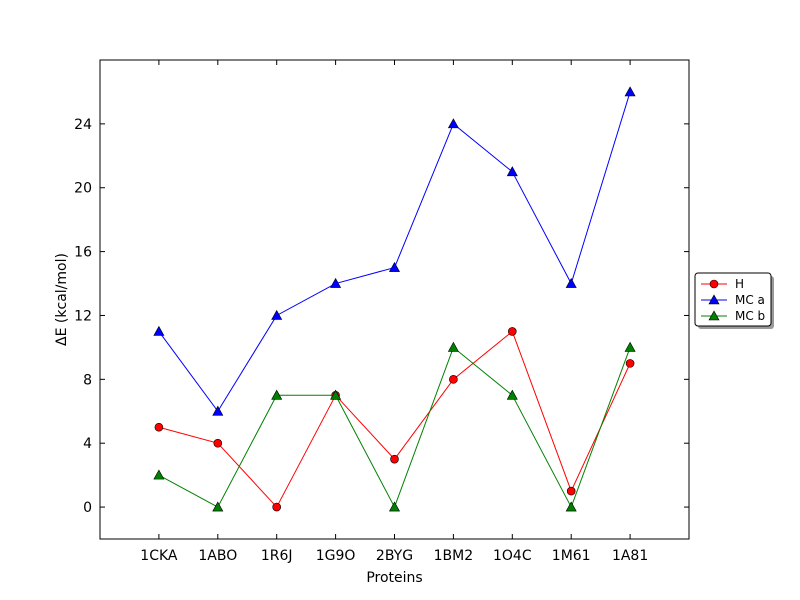  Describe the element at coordinates (394, 578) in the screenshot. I see `x-axis-label: Proteins` at that location.